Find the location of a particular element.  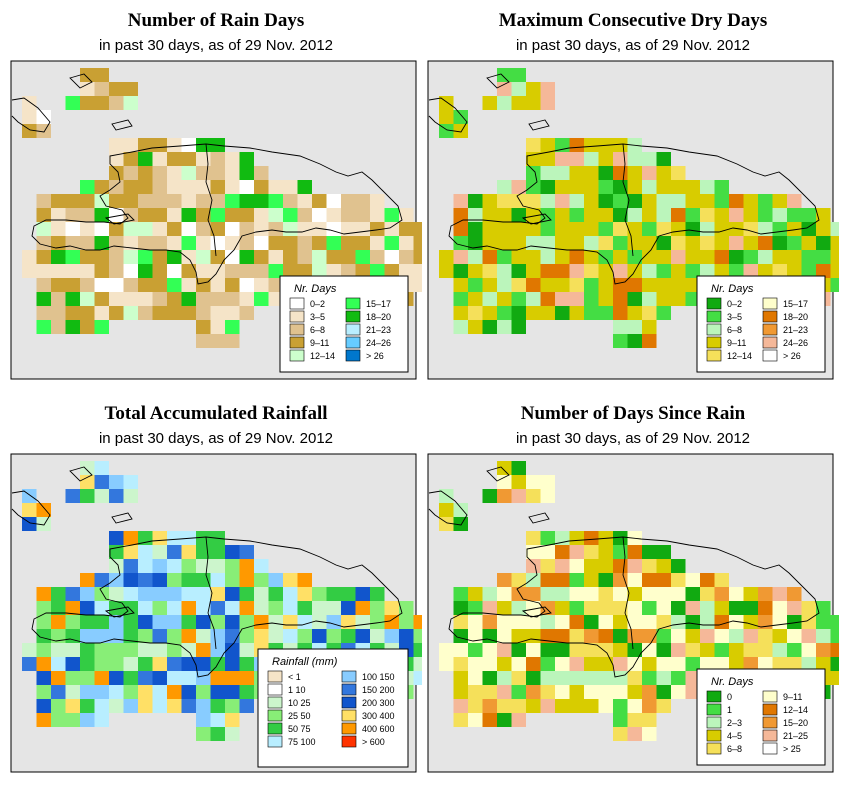

panel-title: Number of Days Since Rain is located at coordinates (633, 413).